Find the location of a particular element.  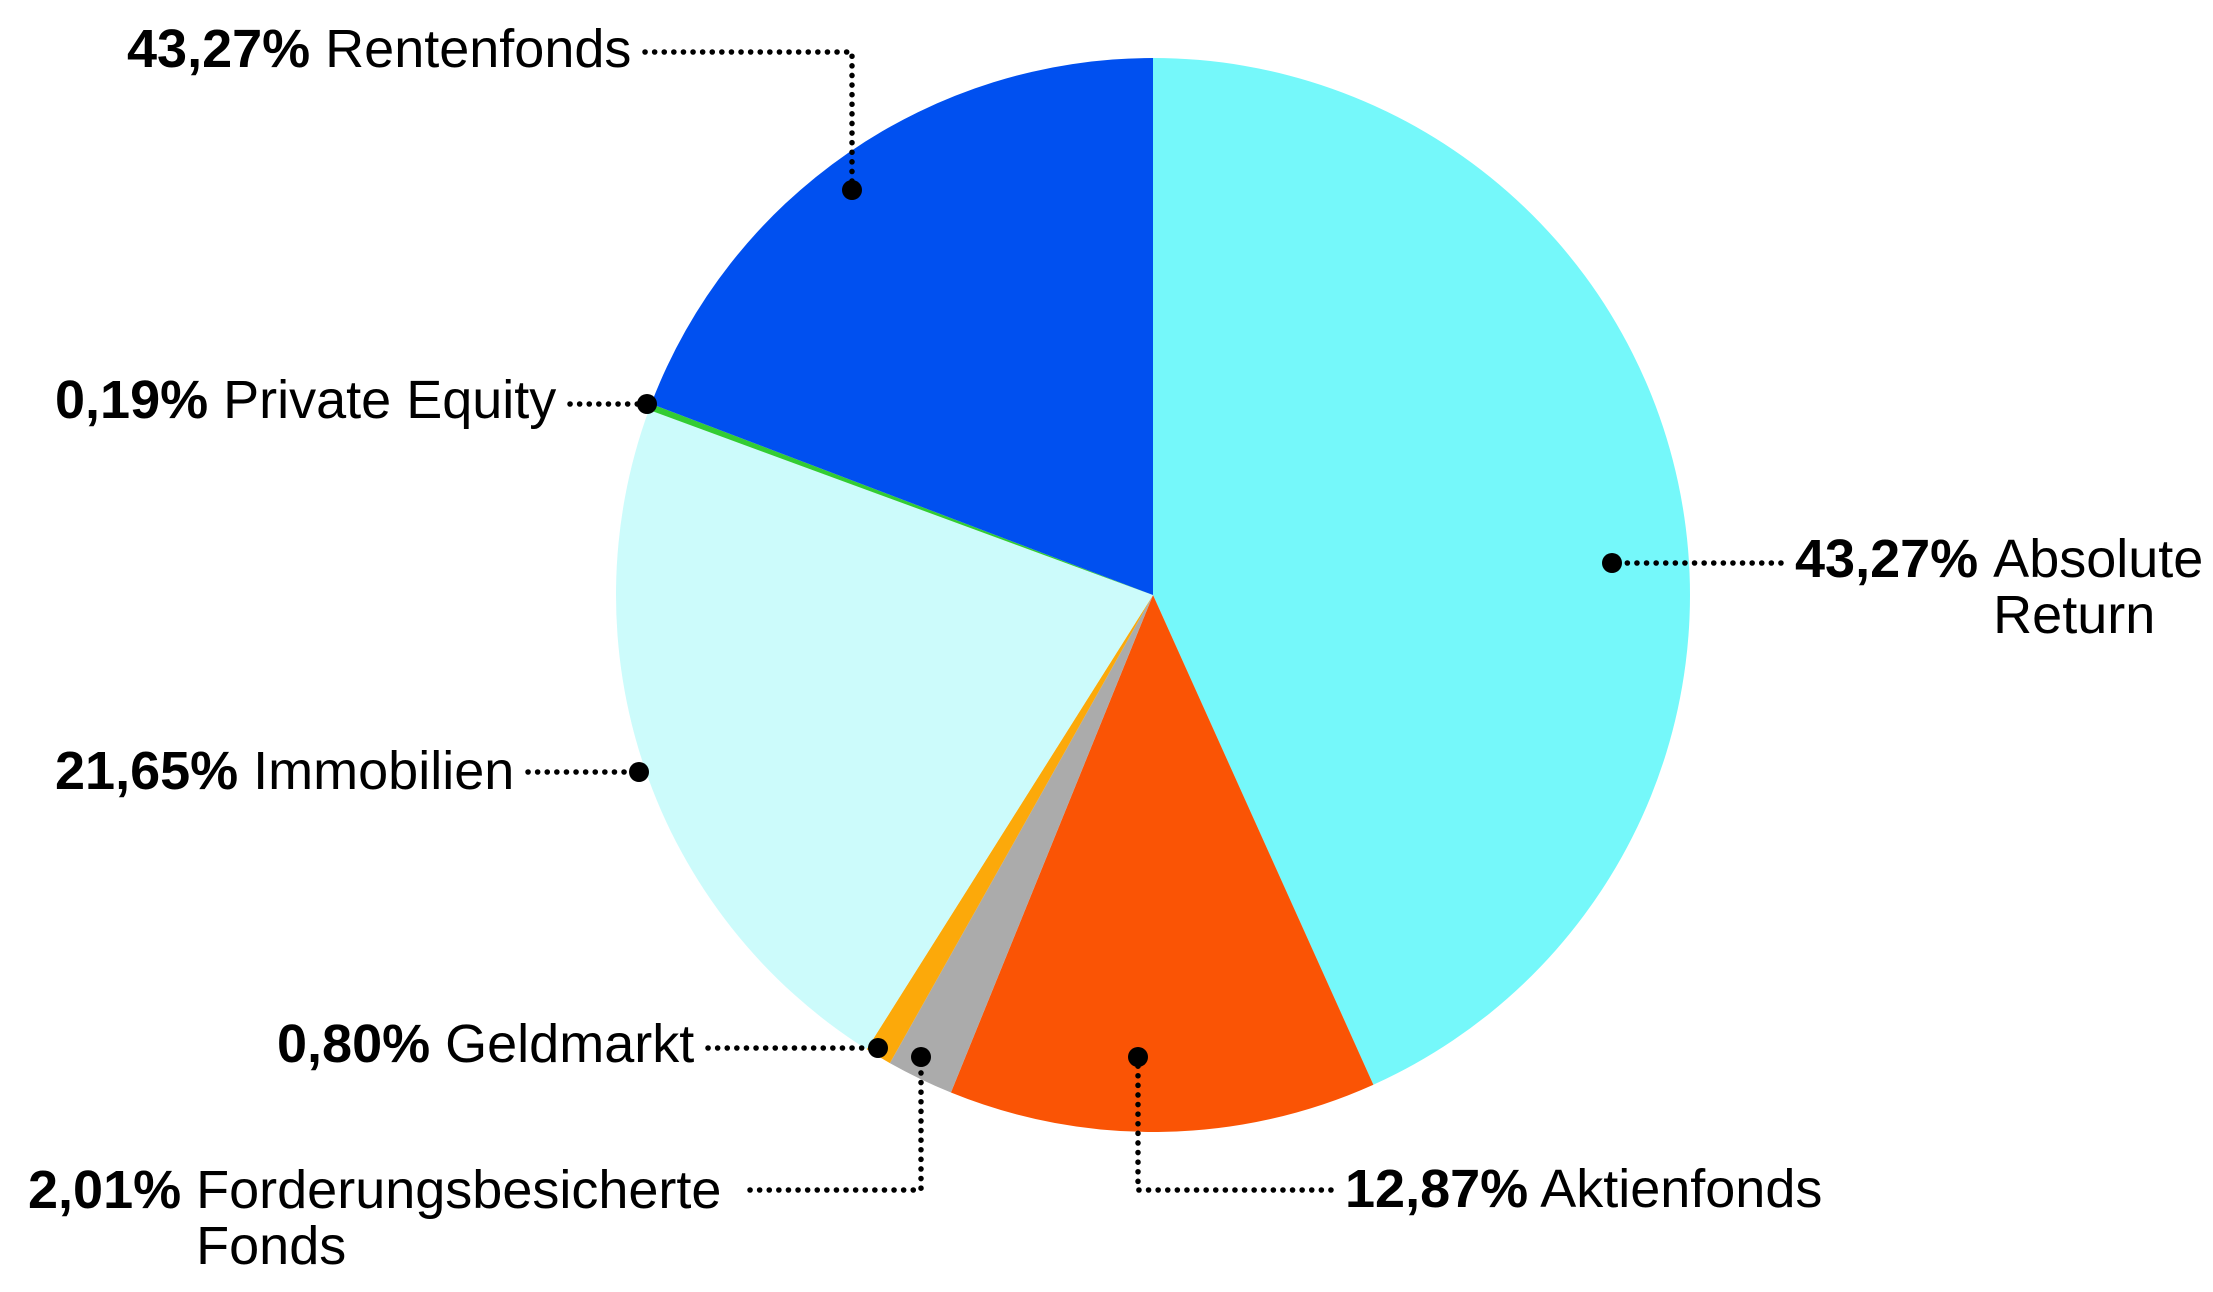

label-private-equity: 0,19% Private Equity is located at coordinates (305, 400).